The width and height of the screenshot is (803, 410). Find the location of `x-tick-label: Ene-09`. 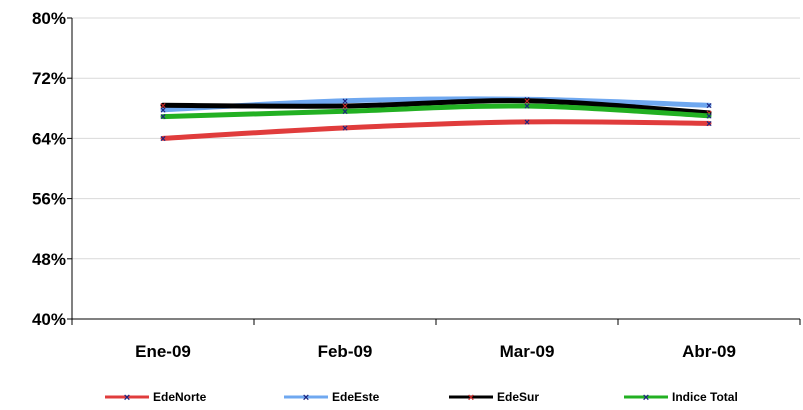

x-tick-label: Ene-09 is located at coordinates (163, 351).